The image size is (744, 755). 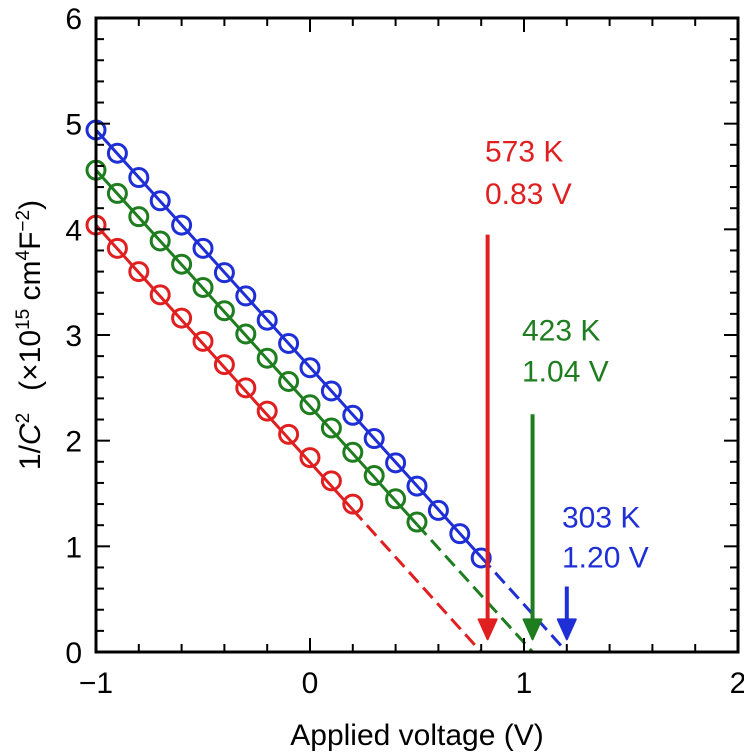 I want to click on y-axis-label-italic: C, so click(x=30, y=434).